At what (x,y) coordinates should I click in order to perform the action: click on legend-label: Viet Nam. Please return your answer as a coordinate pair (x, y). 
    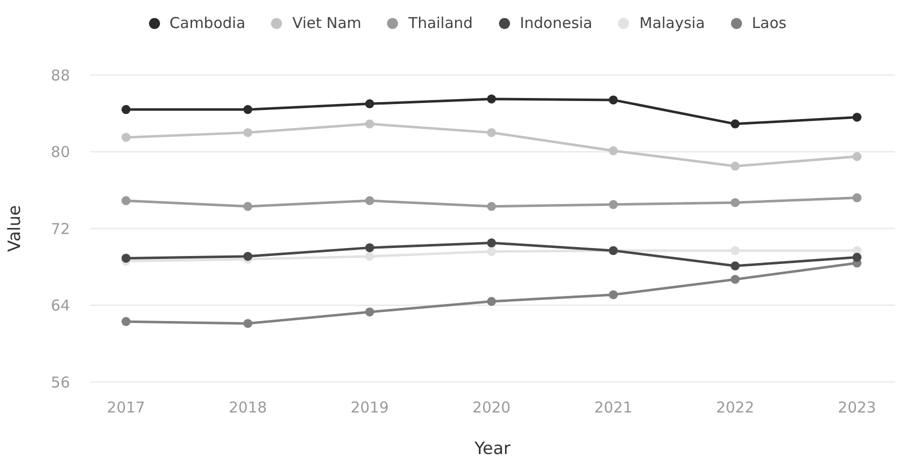
    Looking at the image, I should click on (327, 23).